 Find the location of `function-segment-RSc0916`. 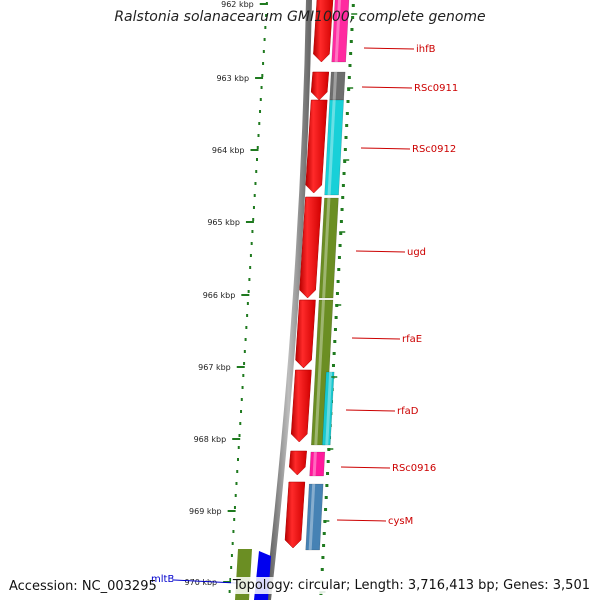

function-segment-RSc0916 is located at coordinates (317, 464).